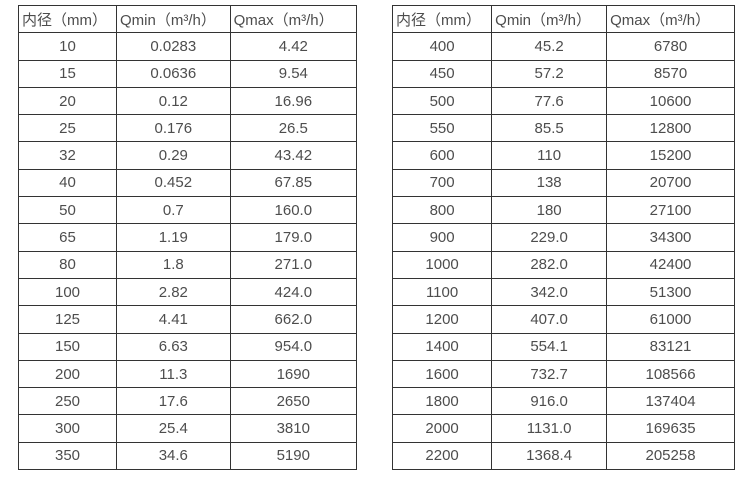  I want to click on cell-diameter: 20, so click(67, 101).